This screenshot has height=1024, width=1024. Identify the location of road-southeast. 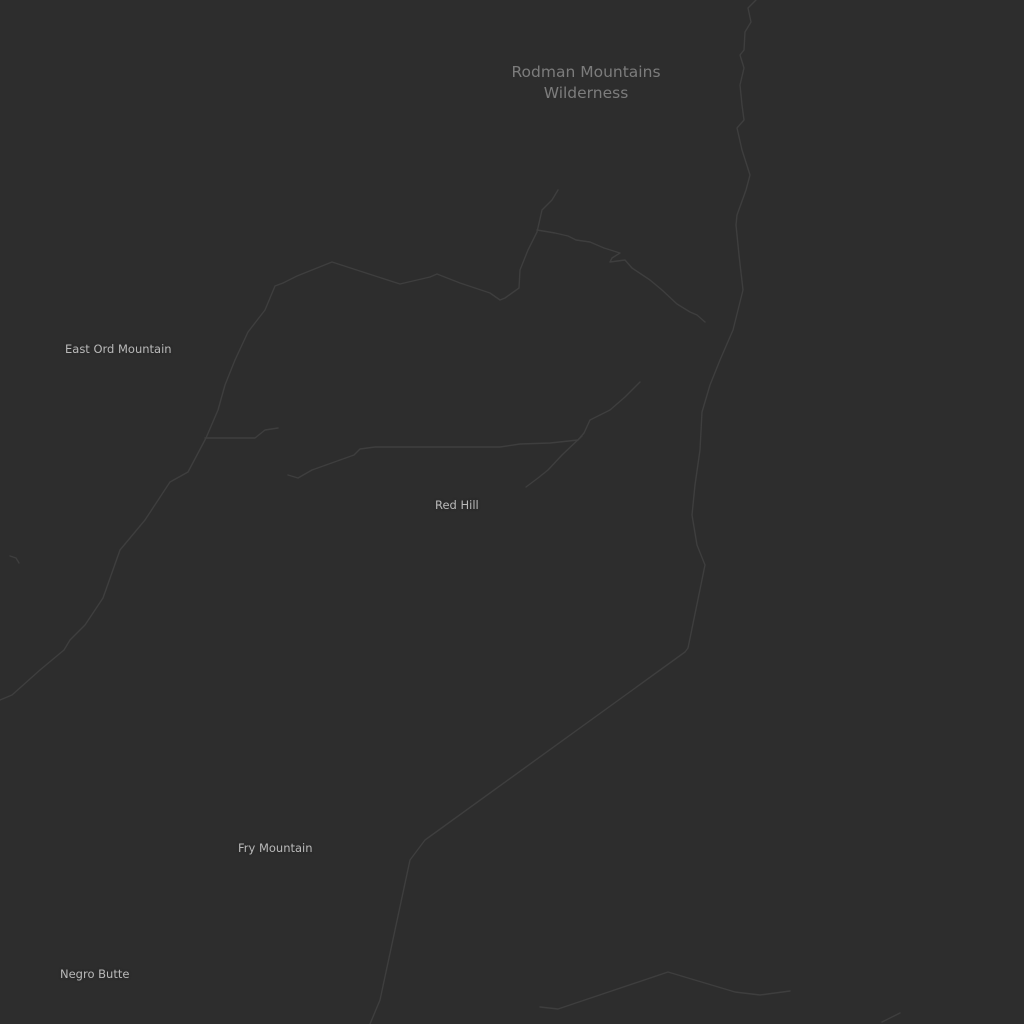
(891, 1017).